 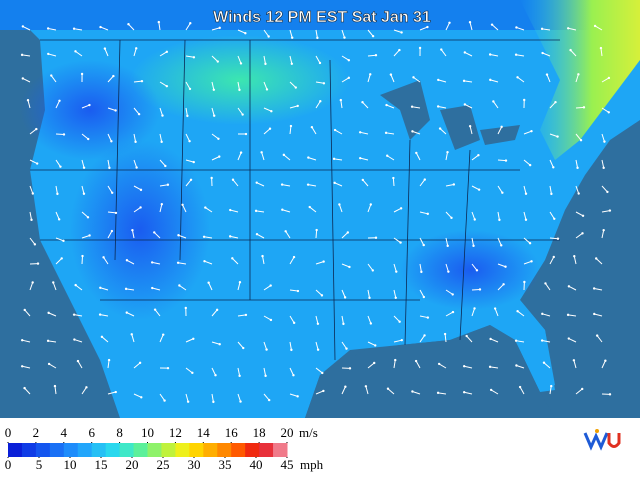 I want to click on ms-tick-label: 12, so click(x=175, y=432).